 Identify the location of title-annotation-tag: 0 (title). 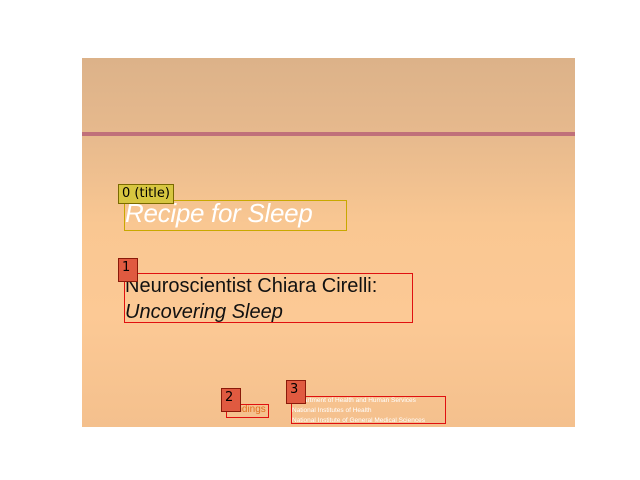
(146, 194).